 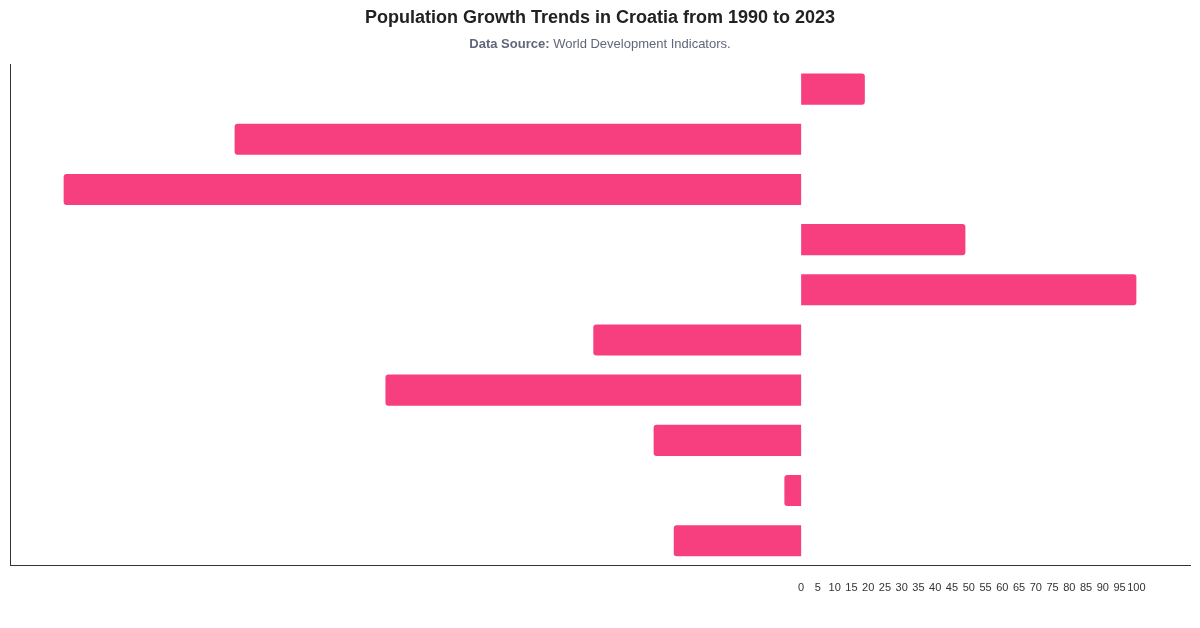 What do you see at coordinates (834, 587) in the screenshot?
I see `x-tick-label: 10` at bounding box center [834, 587].